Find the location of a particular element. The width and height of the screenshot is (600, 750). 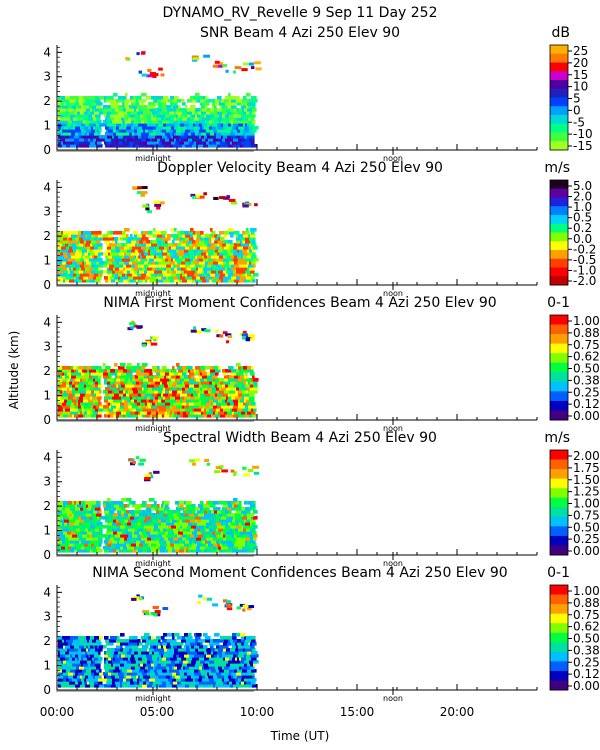

colorbar-label: -0.5 is located at coordinates (584, 260).